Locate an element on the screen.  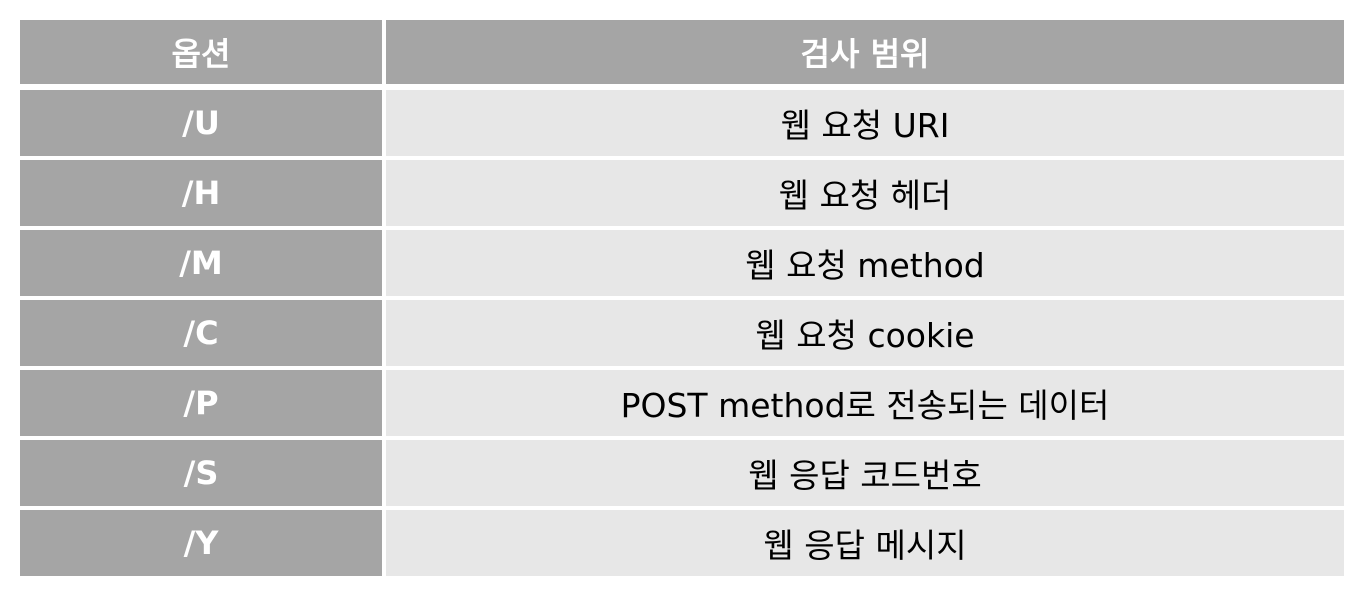
table-row: /M 웹 요청 method is located at coordinates (682, 263).